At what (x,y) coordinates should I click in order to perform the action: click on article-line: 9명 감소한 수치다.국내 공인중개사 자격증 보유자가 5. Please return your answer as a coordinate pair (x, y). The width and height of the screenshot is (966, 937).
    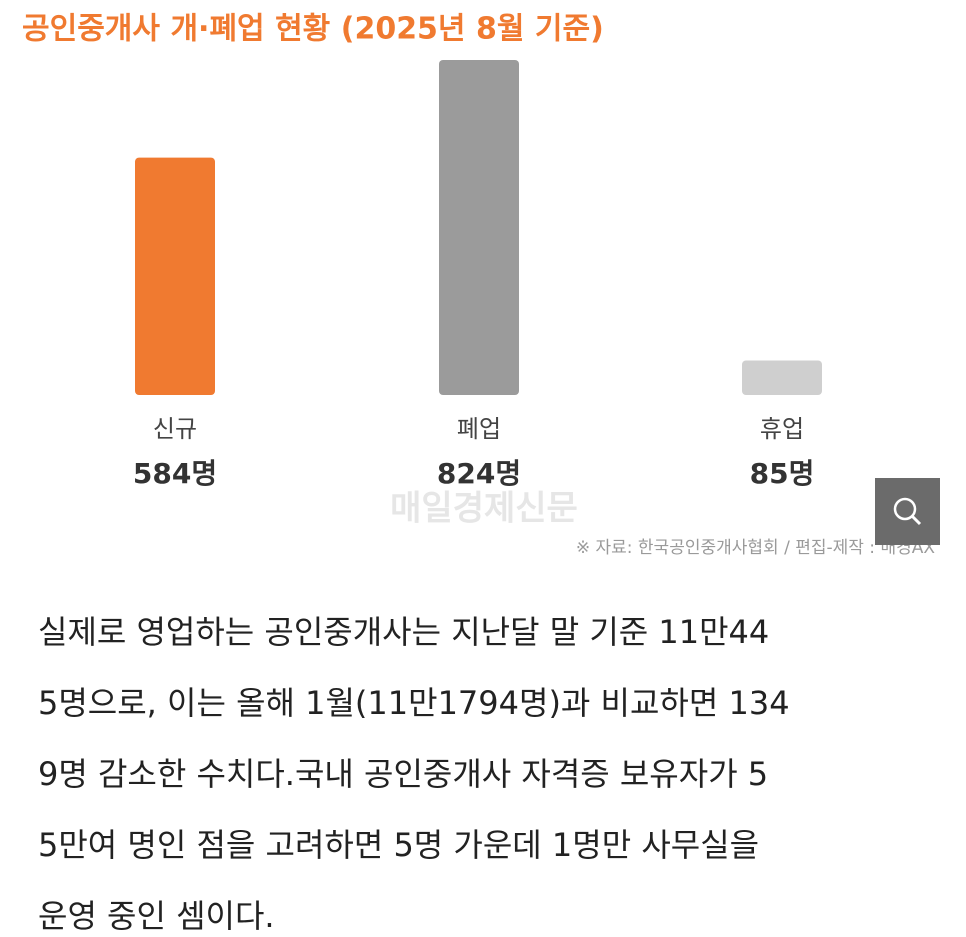
    Looking at the image, I should click on (403, 774).